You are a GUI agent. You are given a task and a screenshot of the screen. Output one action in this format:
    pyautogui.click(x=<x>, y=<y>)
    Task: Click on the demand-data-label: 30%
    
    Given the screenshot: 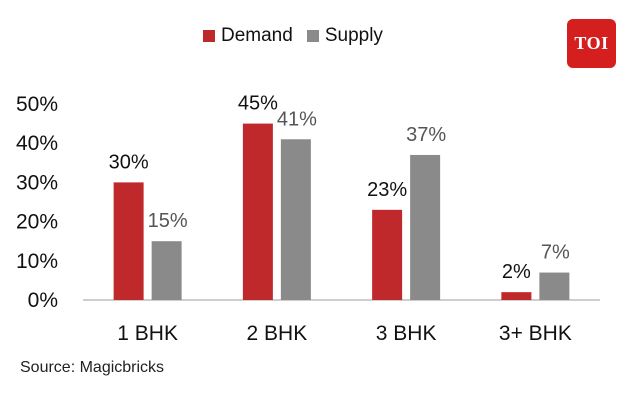 What is the action you would take?
    pyautogui.click(x=129, y=162)
    